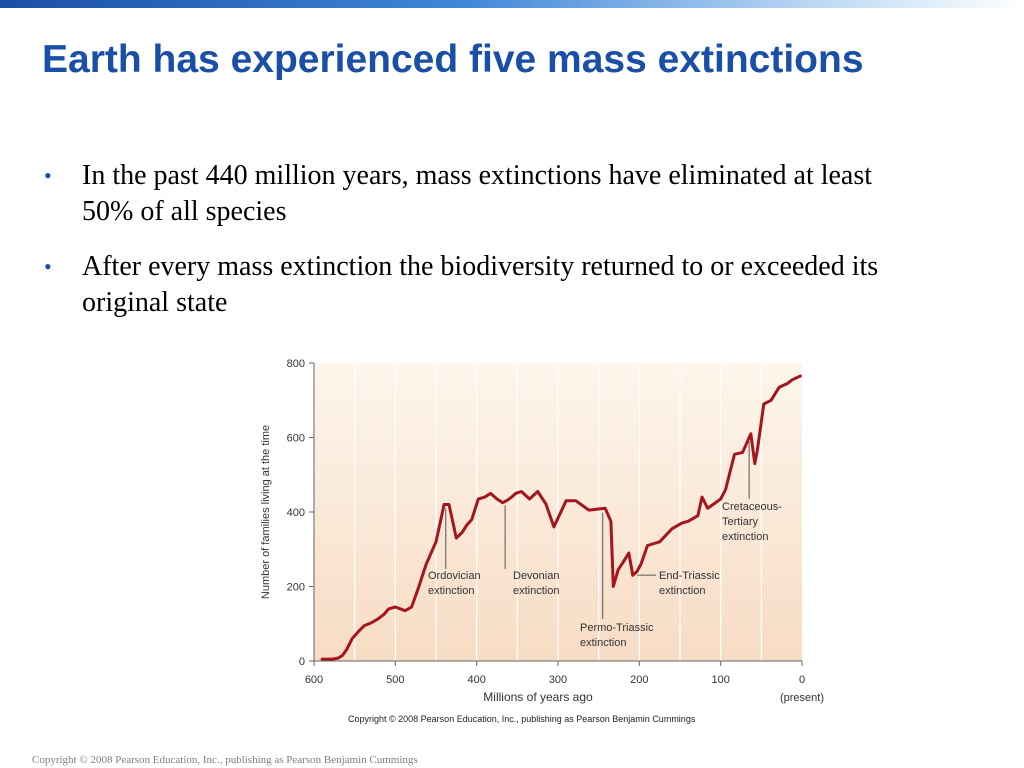 This screenshot has width=1024, height=768. I want to click on x-tick-label: 400, so click(476, 680).